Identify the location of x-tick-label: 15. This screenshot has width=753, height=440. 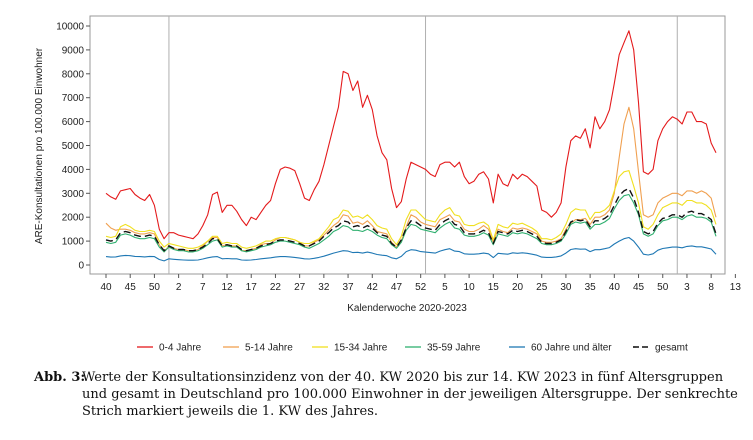
(494, 287).